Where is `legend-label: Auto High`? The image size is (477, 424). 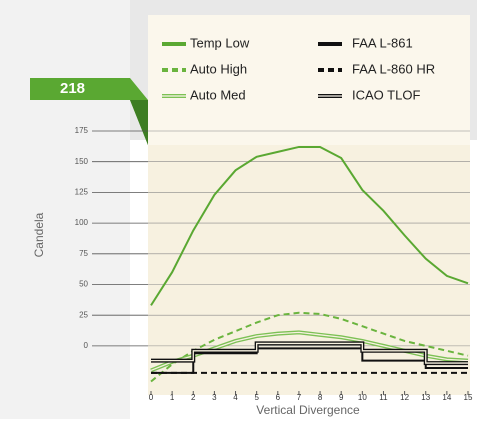 legend-label: Auto High is located at coordinates (218, 68).